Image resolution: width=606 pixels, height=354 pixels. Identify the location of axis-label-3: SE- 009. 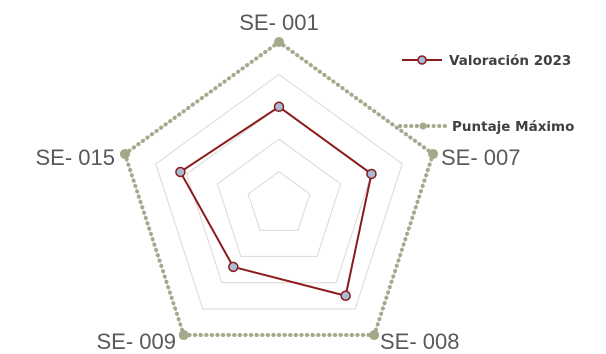
(137, 341).